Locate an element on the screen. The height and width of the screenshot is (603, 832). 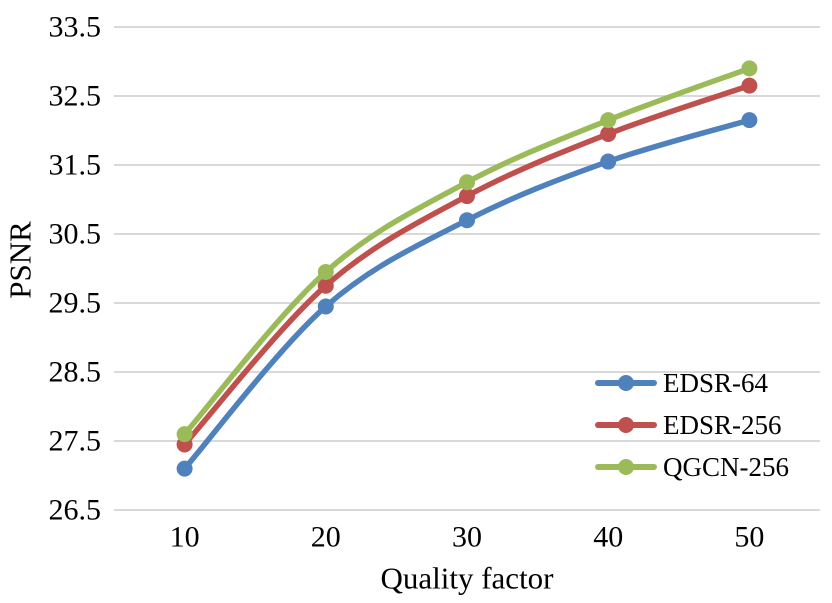
legend: EDSR-64 EDSR-256 QGCN-256 is located at coordinates (692, 425).